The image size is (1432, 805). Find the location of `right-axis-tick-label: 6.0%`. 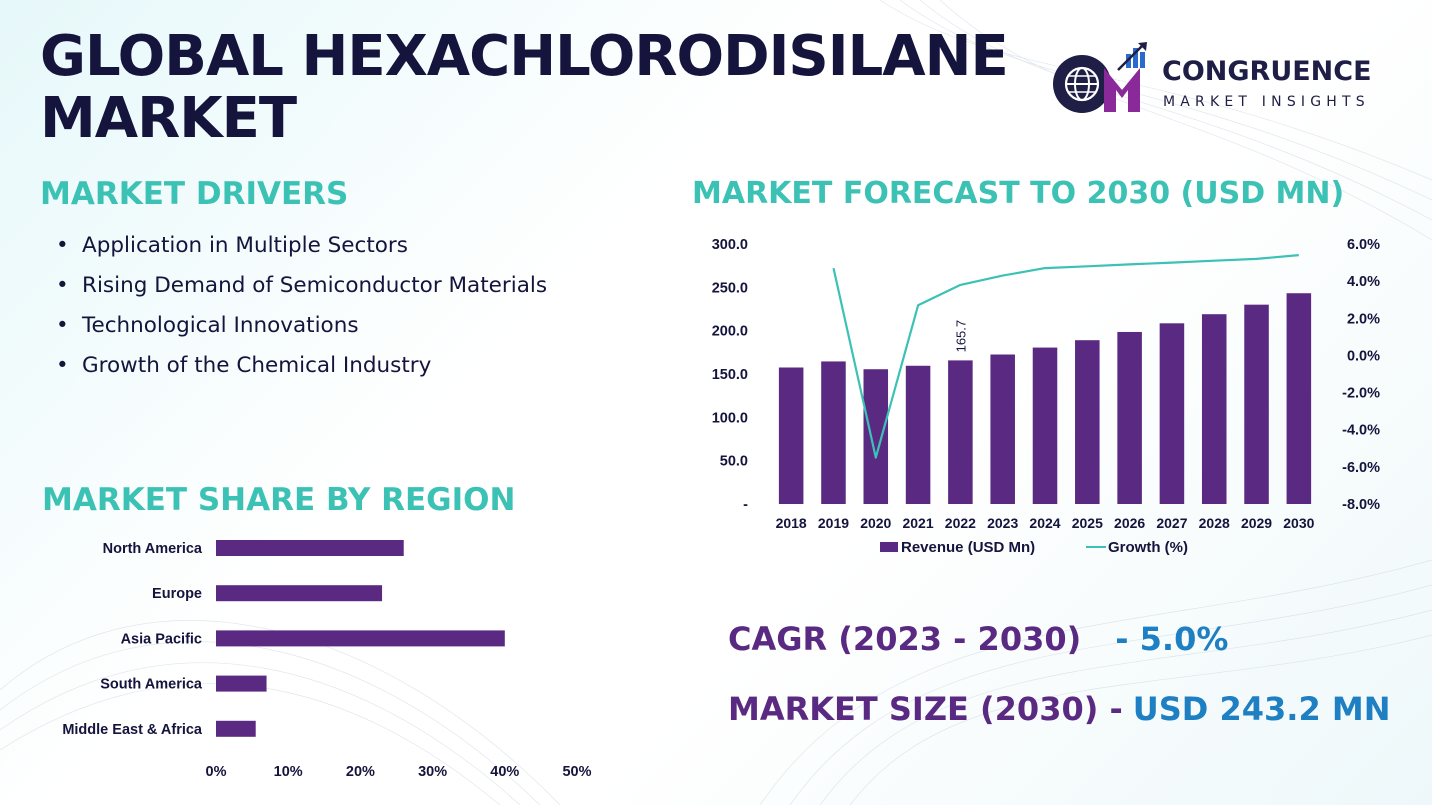

right-axis-tick-label: 6.0% is located at coordinates (1363, 245).